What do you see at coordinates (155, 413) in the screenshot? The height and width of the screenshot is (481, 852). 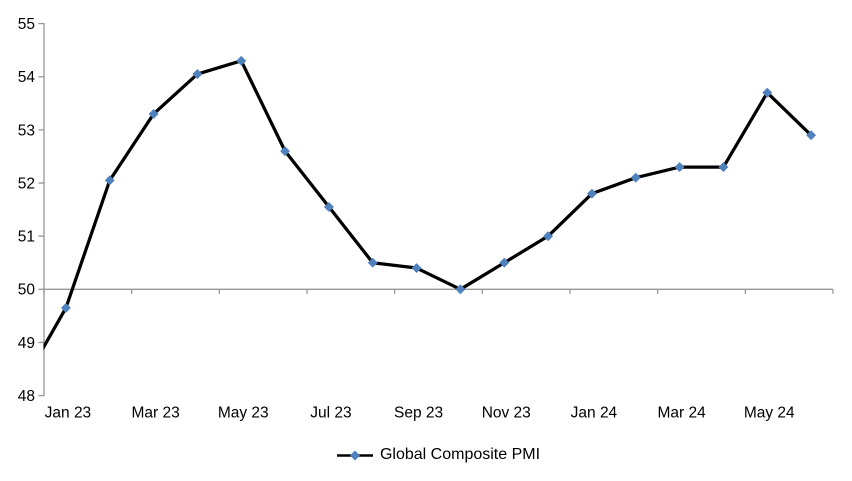 I see `x-axis-label: Mar 23` at bounding box center [155, 413].